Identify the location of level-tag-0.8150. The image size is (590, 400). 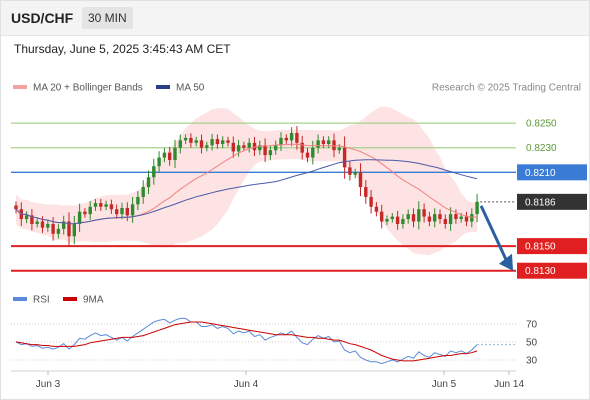
(552, 246).